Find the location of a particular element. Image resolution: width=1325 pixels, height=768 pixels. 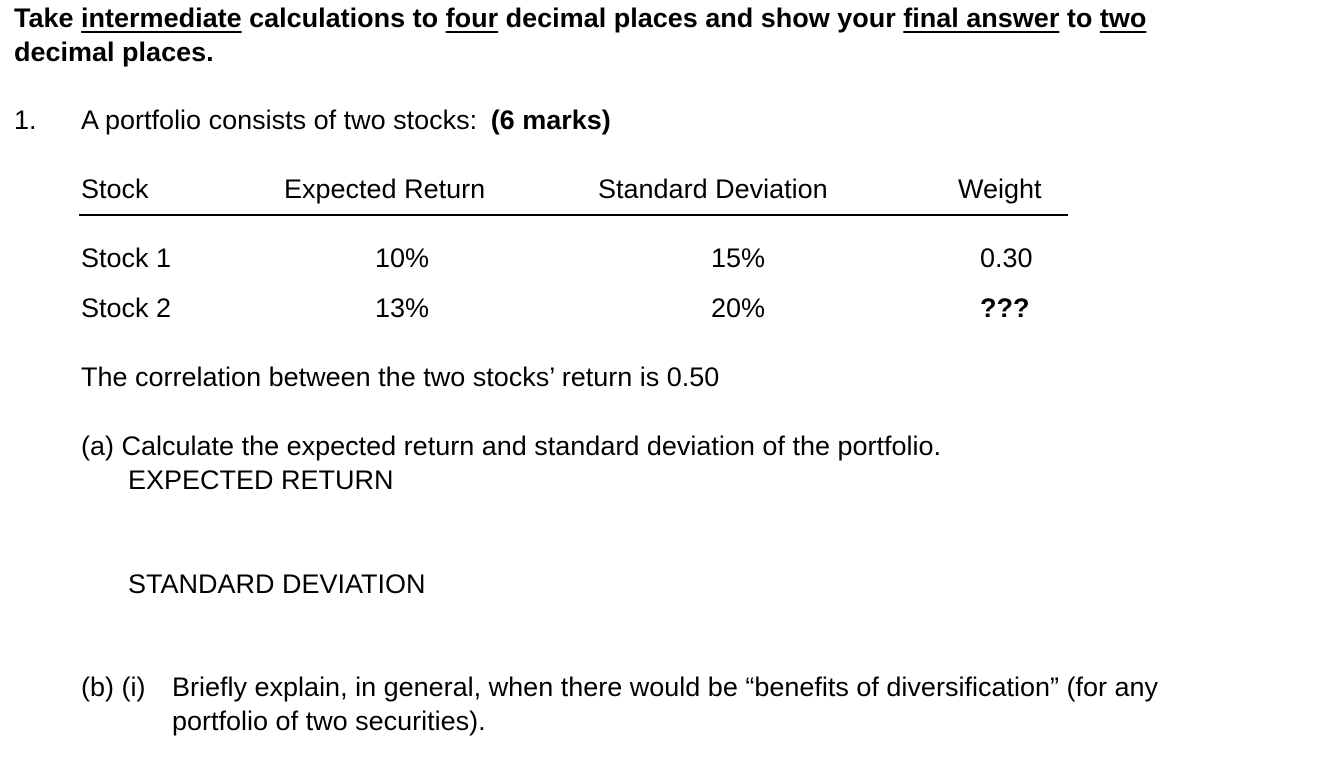

expected-return-heading: EXPECTED RETURN is located at coordinates (261, 480).